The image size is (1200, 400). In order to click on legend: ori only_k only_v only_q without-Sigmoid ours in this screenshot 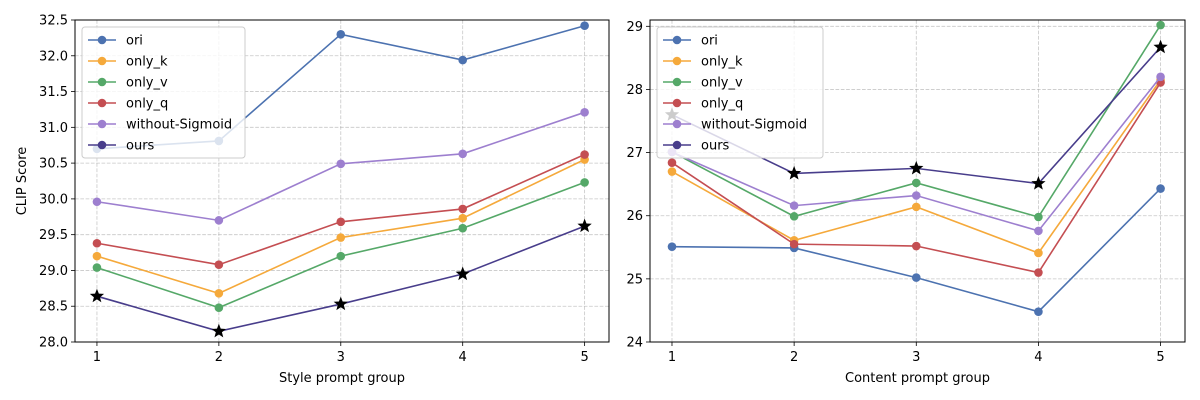, I will do `click(740, 92)`.